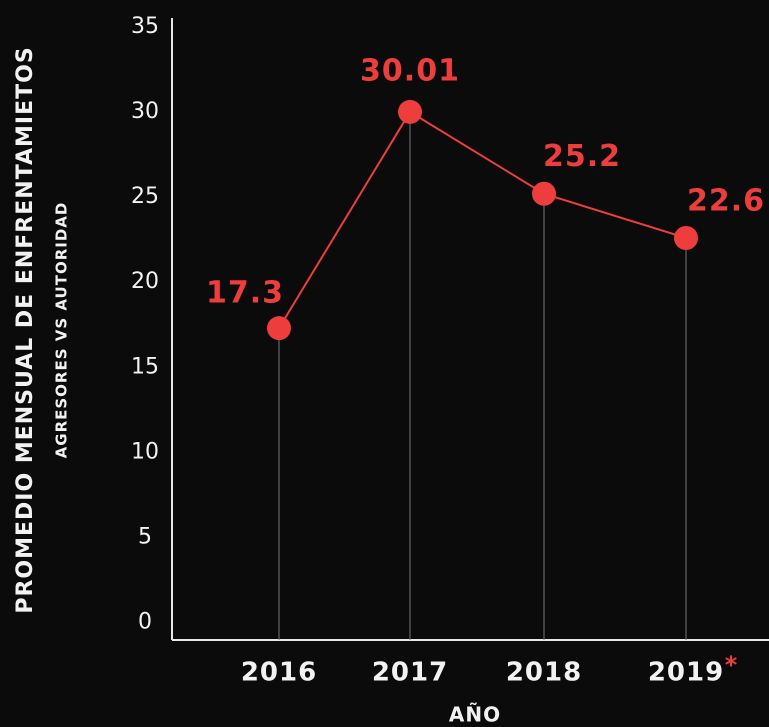  What do you see at coordinates (410, 70) in the screenshot?
I see `data-label: 30.01` at bounding box center [410, 70].